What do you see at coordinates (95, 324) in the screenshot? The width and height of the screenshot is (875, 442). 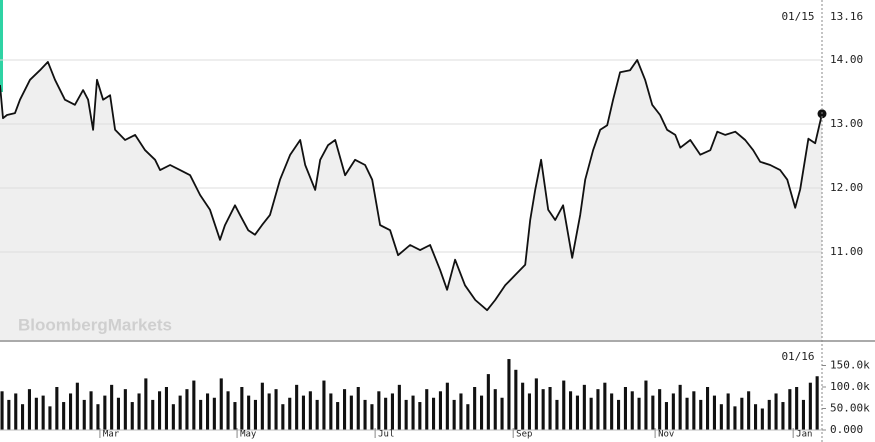 I see `watermark: BloombergMarkets` at bounding box center [95, 324].